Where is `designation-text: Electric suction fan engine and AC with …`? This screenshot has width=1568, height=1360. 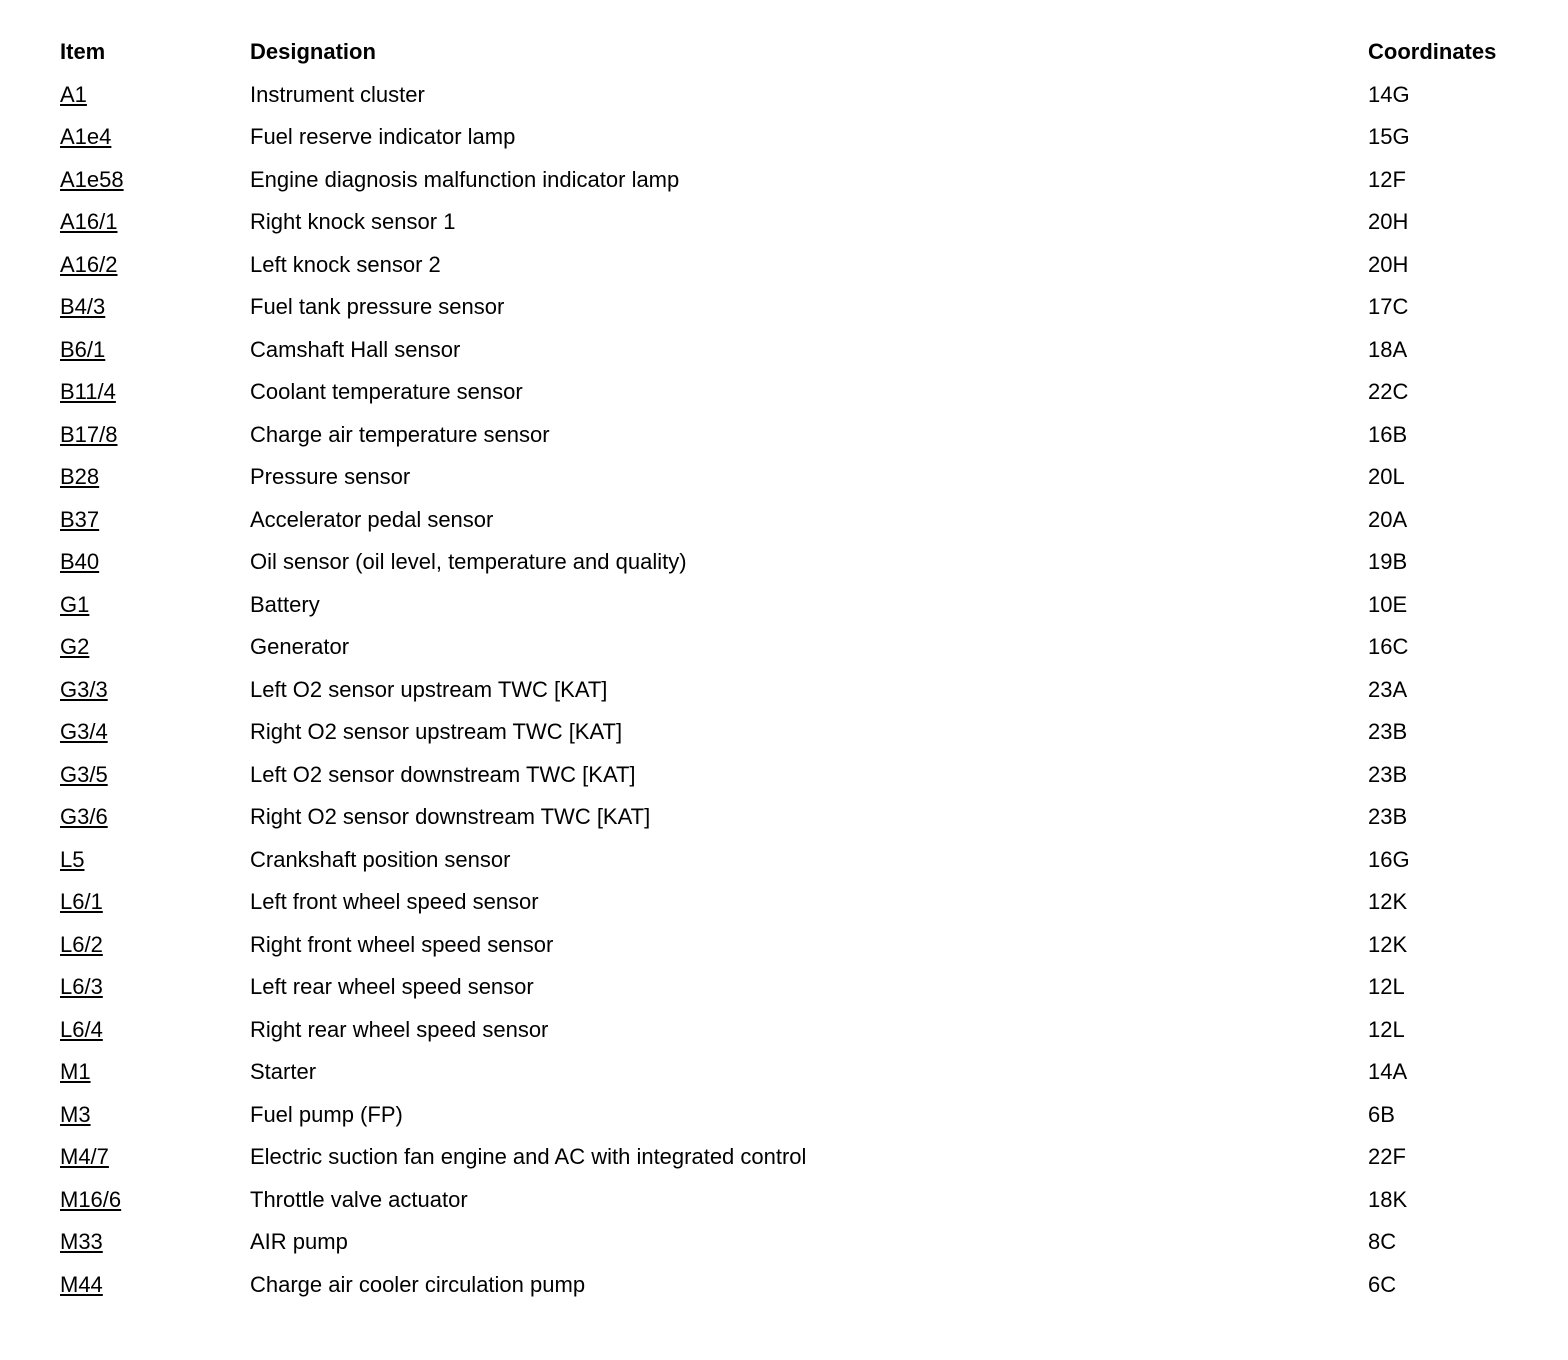
designation-text: Electric suction fan engine and AC with … is located at coordinates (528, 1156).